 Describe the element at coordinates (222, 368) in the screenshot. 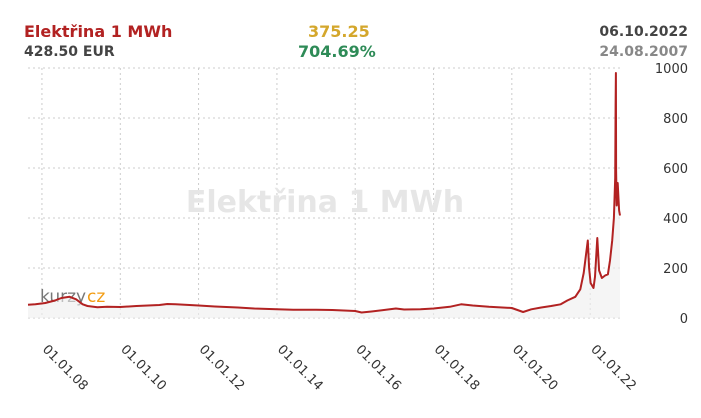

I see `x-tick-label: 01.01.12` at that location.